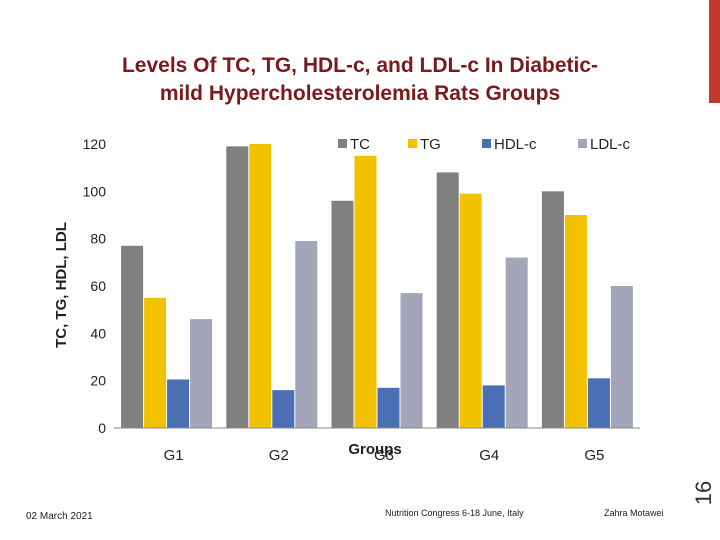  What do you see at coordinates (493, 406) in the screenshot?
I see `bar-g4-hdl-c` at bounding box center [493, 406].